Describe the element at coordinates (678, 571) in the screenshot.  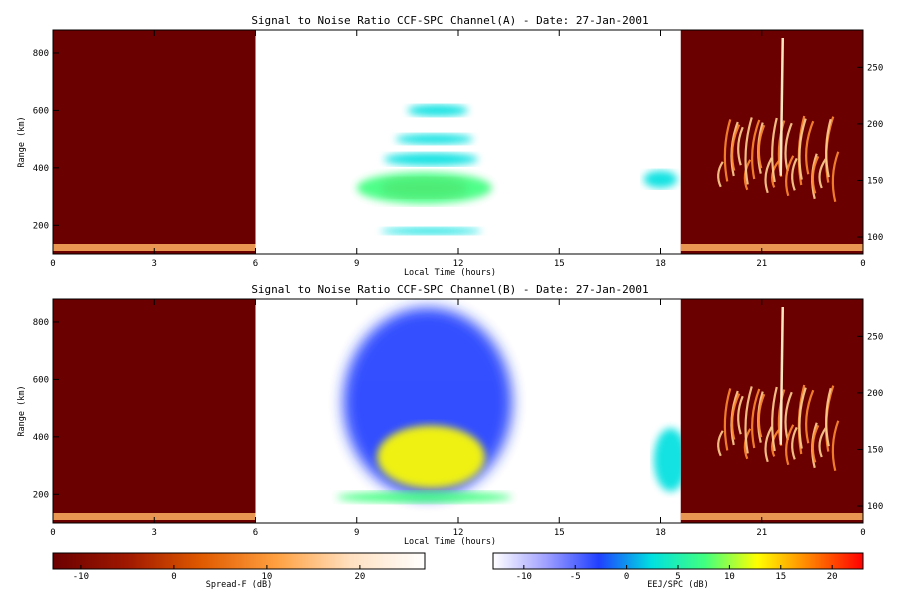
I see `eej-colorbar: -10 -5 0 5 10 15 20 EEJ/SPC (dB)` at that location.